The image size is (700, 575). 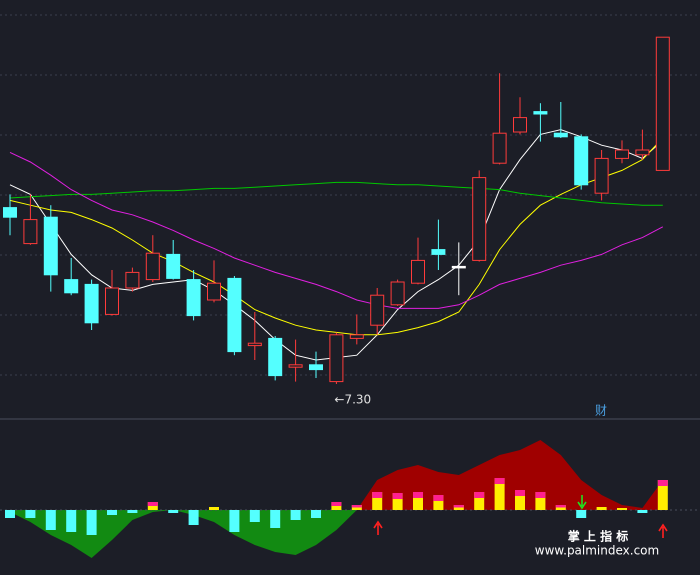 What do you see at coordinates (352, 400) in the screenshot?
I see `low-annotation: ←7.30` at bounding box center [352, 400].